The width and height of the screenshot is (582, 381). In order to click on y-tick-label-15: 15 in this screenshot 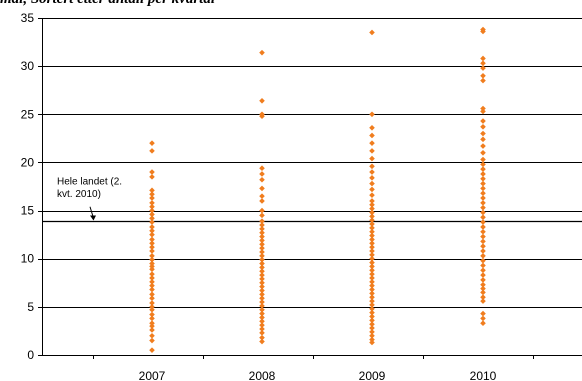, I will do `click(28, 211)`.